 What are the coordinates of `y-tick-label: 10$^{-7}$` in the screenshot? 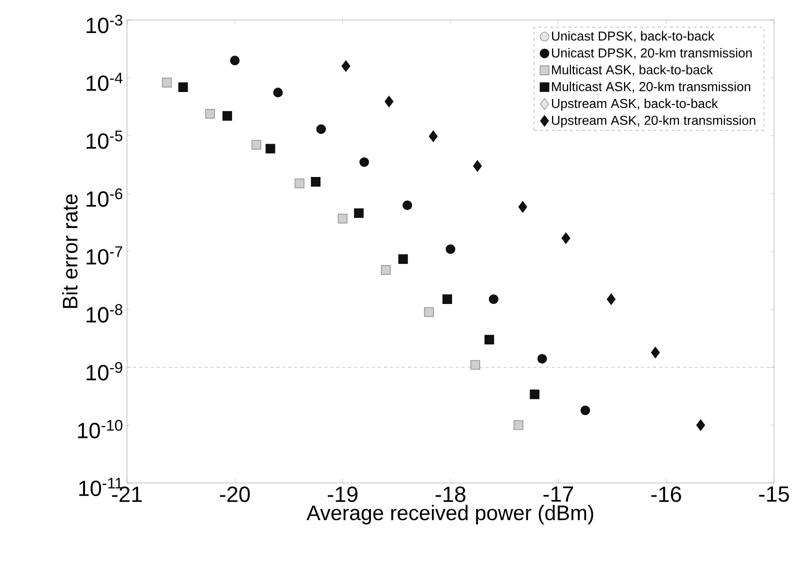 It's located at (104, 255).